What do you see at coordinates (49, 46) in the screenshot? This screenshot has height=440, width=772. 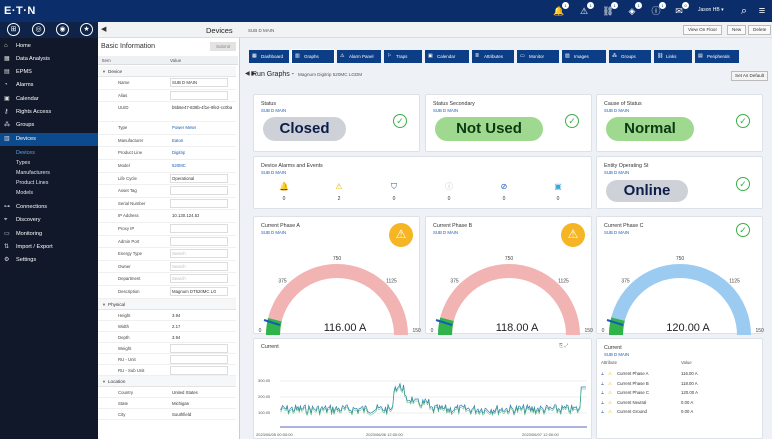 I see `nav-home: ⌂ Home` at bounding box center [49, 46].